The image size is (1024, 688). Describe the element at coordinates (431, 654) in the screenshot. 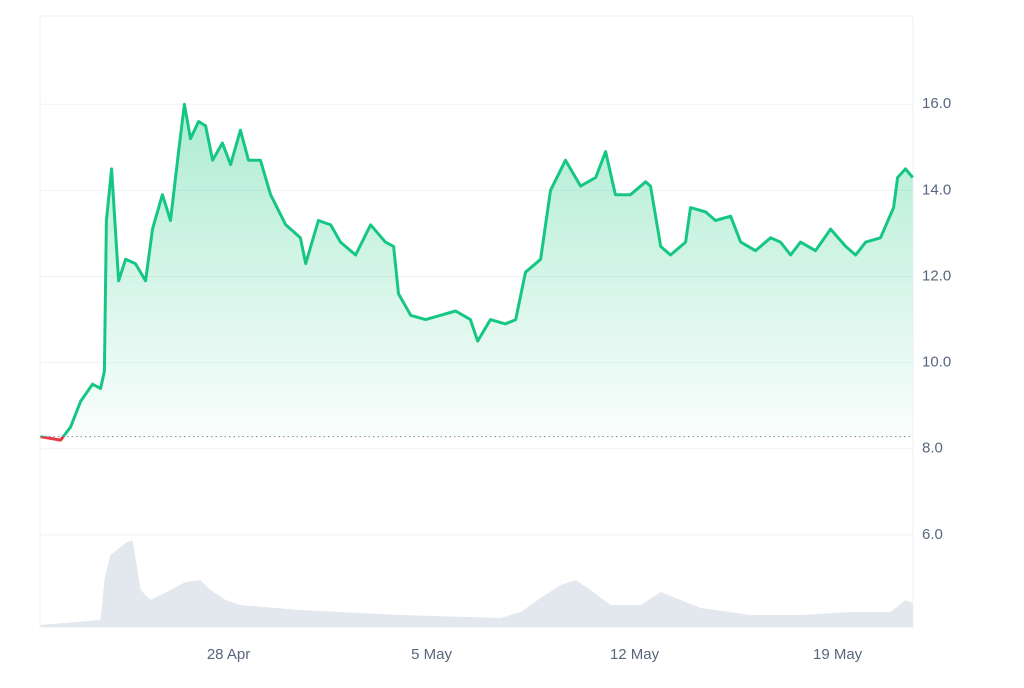

I see `x-tick-label: 5 May` at that location.